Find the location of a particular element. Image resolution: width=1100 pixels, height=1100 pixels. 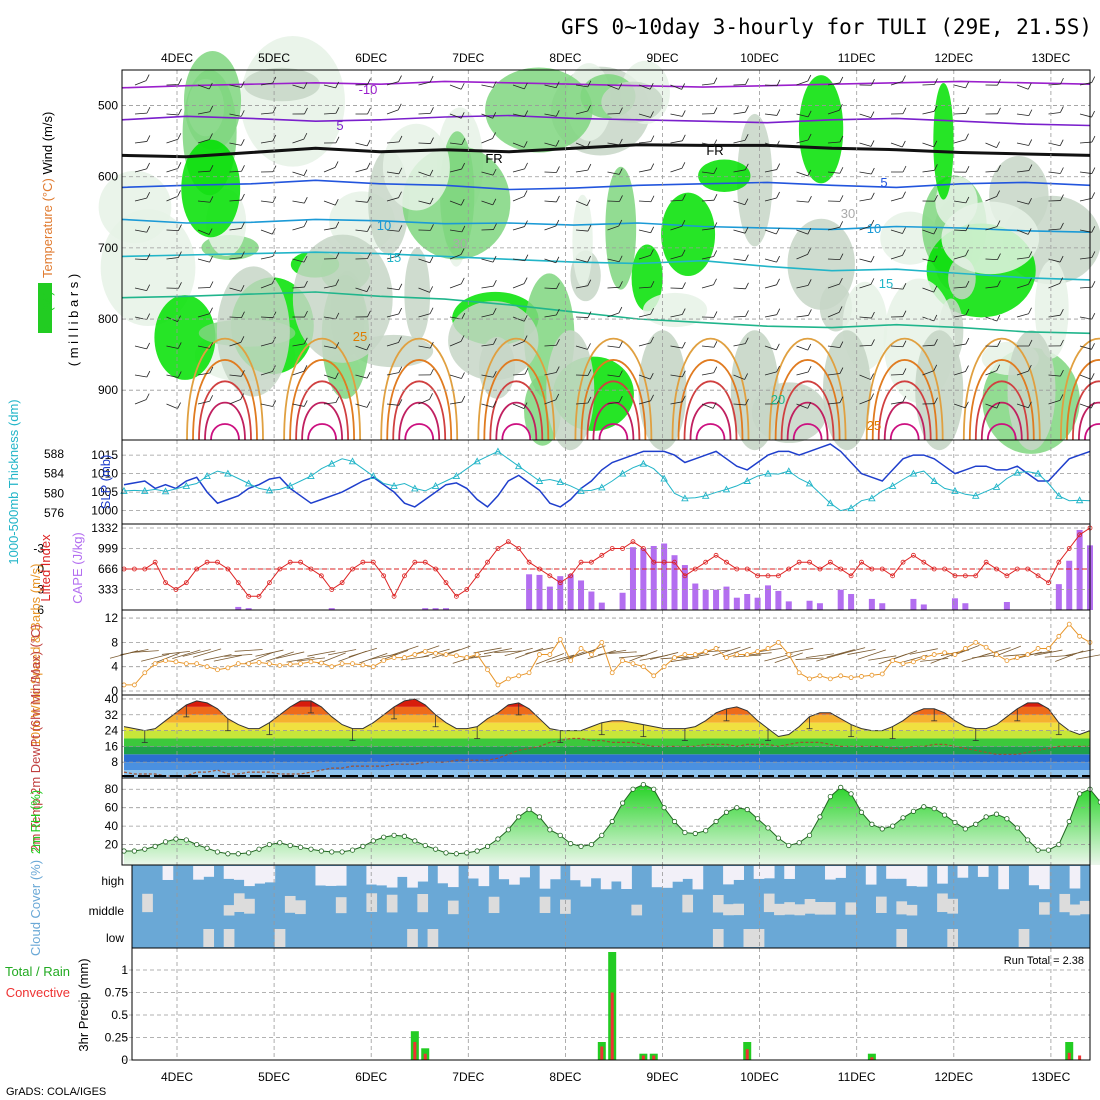

thickness-tick: 576 is located at coordinates (54, 513).